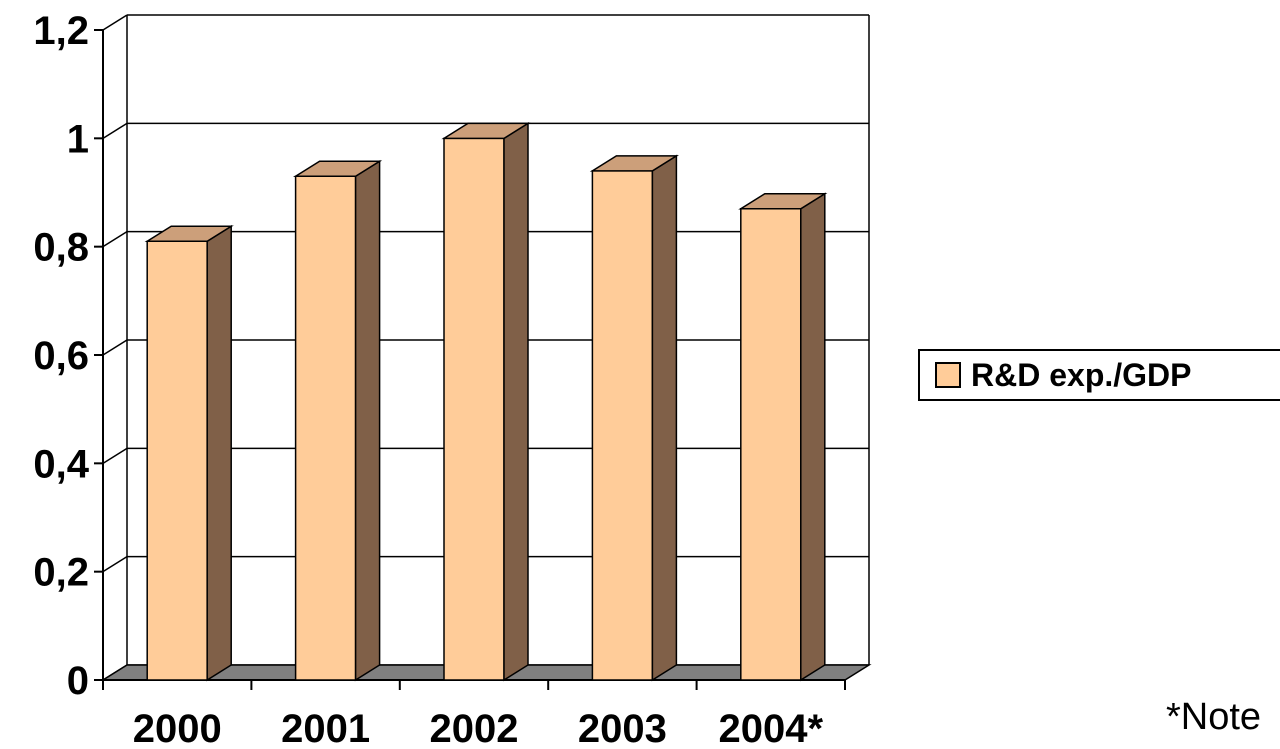 This screenshot has height=749, width=1280. I want to click on y-tick-label: 0,6, so click(61, 356).